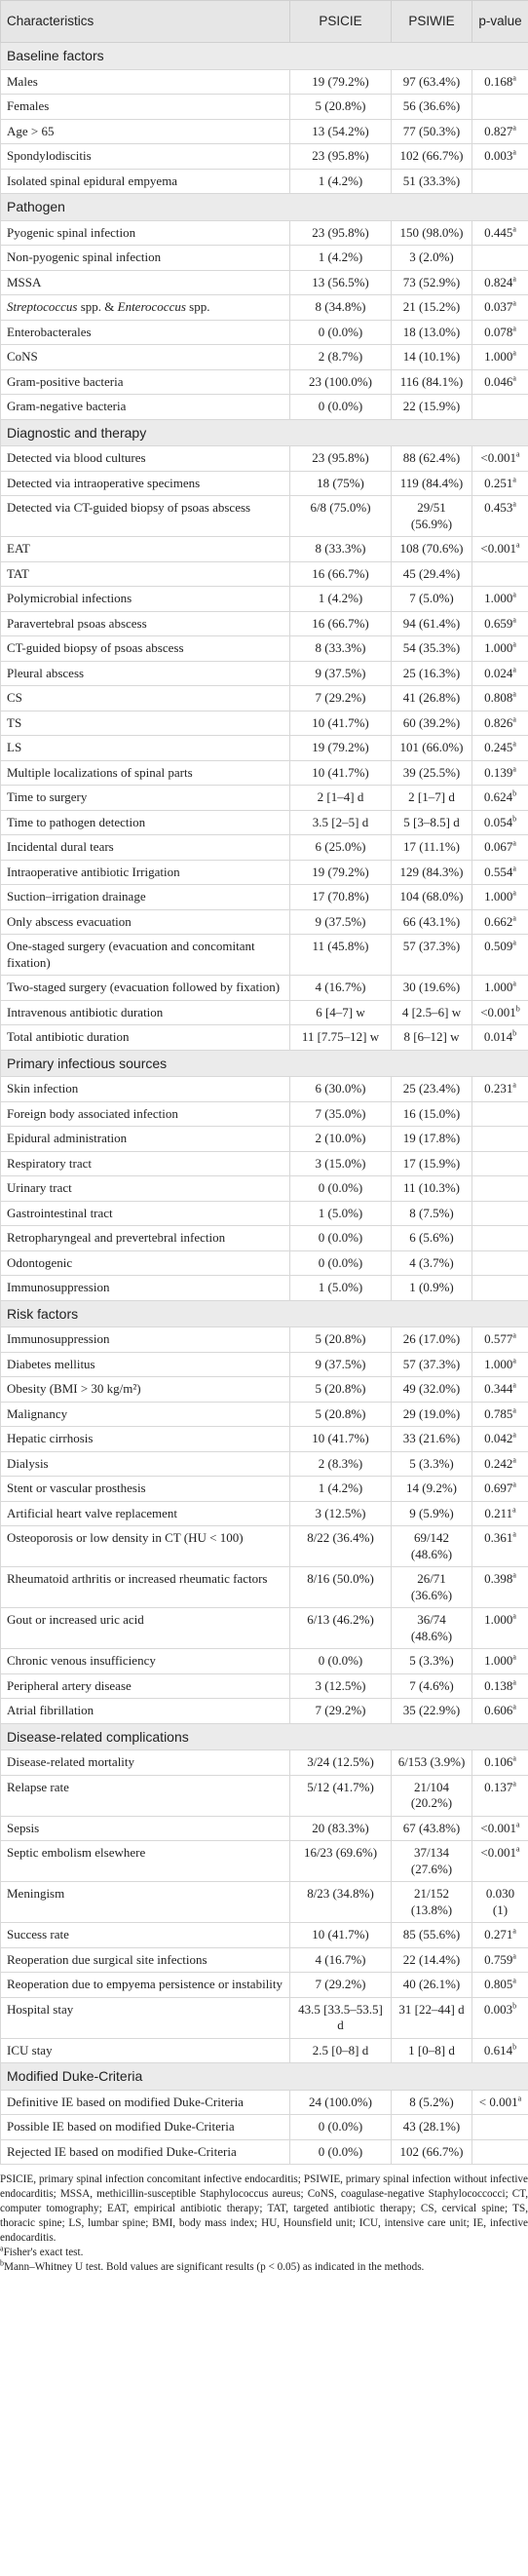 This screenshot has height=2576, width=528. I want to click on value-cell: 0.242a, so click(500, 1463).